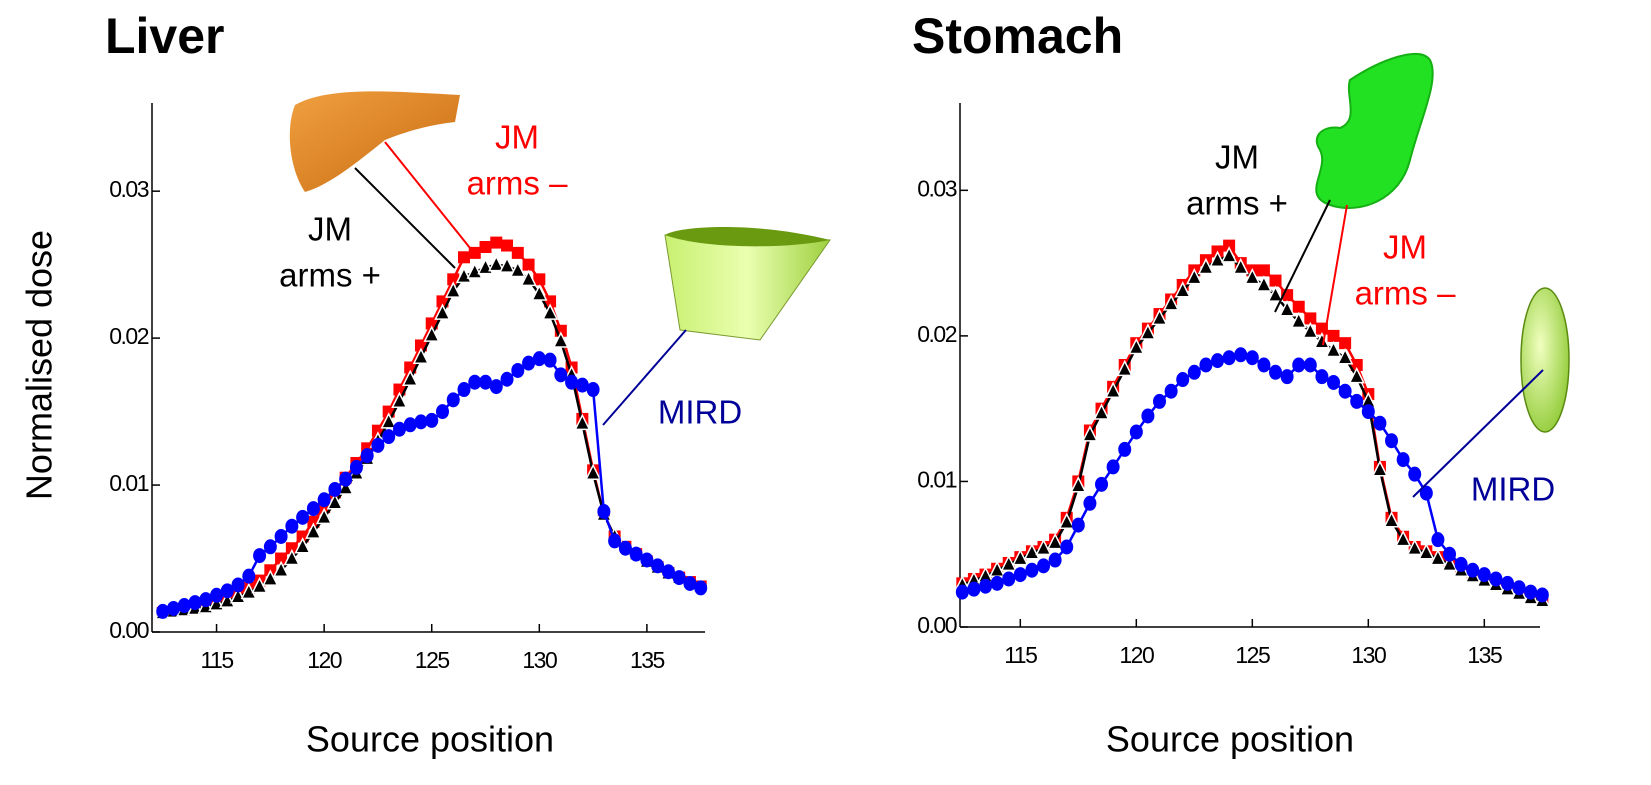 The height and width of the screenshot is (785, 1651). What do you see at coordinates (1368, 655) in the screenshot?
I see `x-tick-label: 130` at bounding box center [1368, 655].